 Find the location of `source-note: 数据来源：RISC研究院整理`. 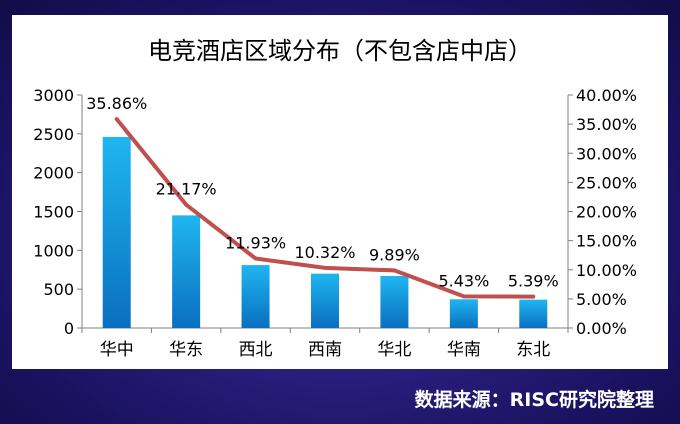

source-note: 数据来源：RISC研究院整理 is located at coordinates (534, 400).